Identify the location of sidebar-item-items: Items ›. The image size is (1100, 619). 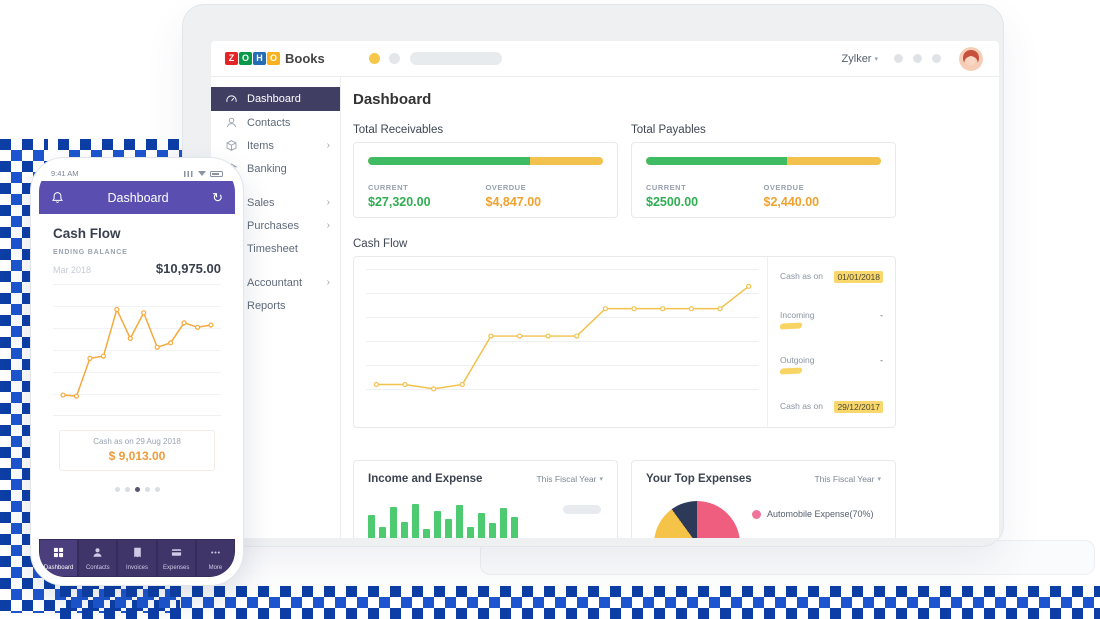
(275, 145).